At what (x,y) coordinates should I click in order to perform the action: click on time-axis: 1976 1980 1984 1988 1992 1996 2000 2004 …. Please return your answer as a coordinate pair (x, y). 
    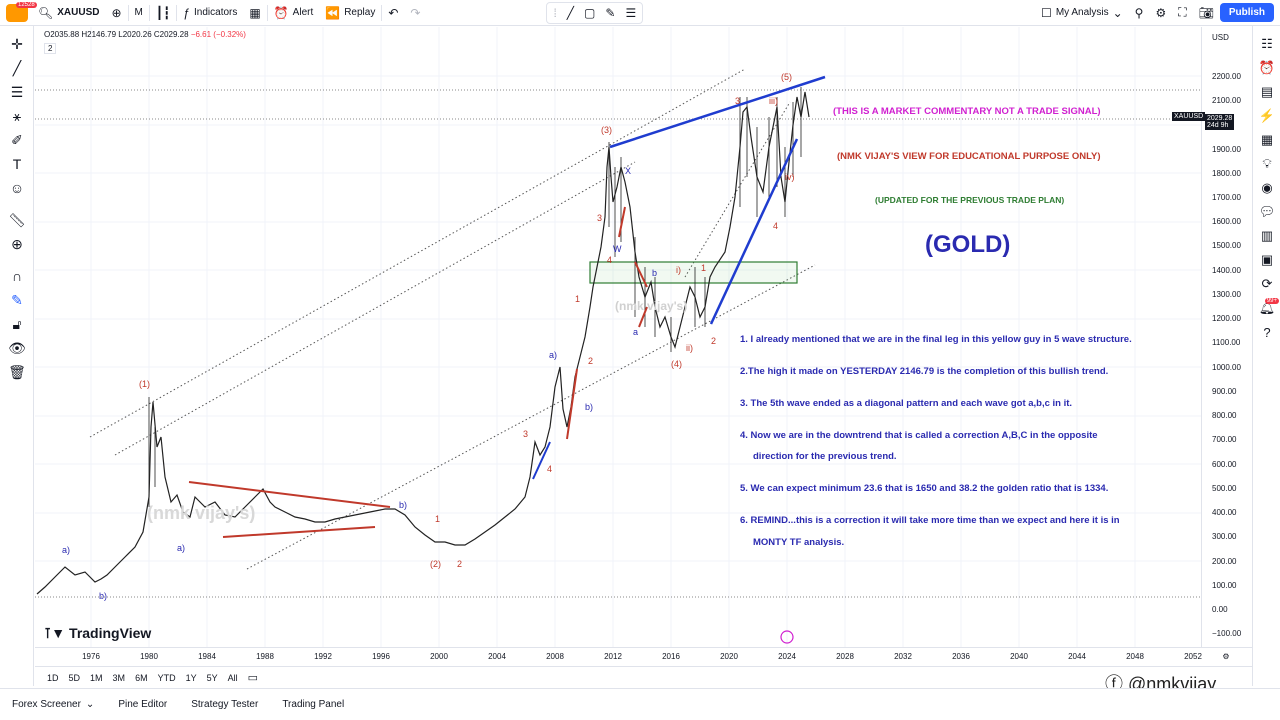
    Looking at the image, I should click on (643, 656).